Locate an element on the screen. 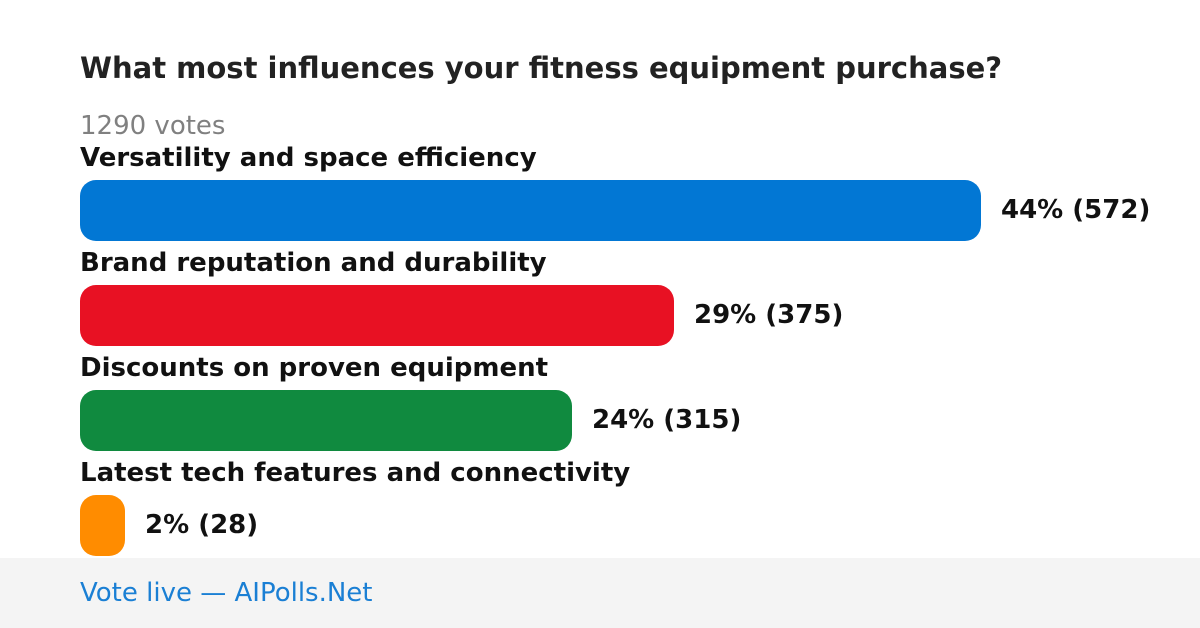  option-label: Latest tech features and connectivity is located at coordinates (355, 473).